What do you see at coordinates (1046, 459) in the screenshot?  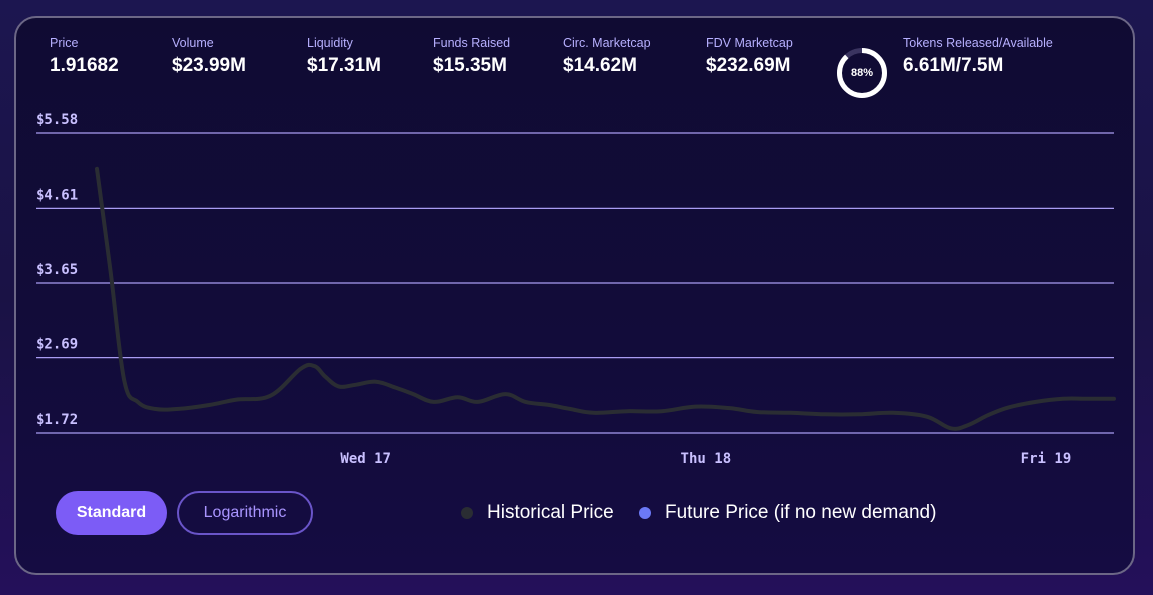 I see `x-tick-label: Fri 19` at bounding box center [1046, 459].